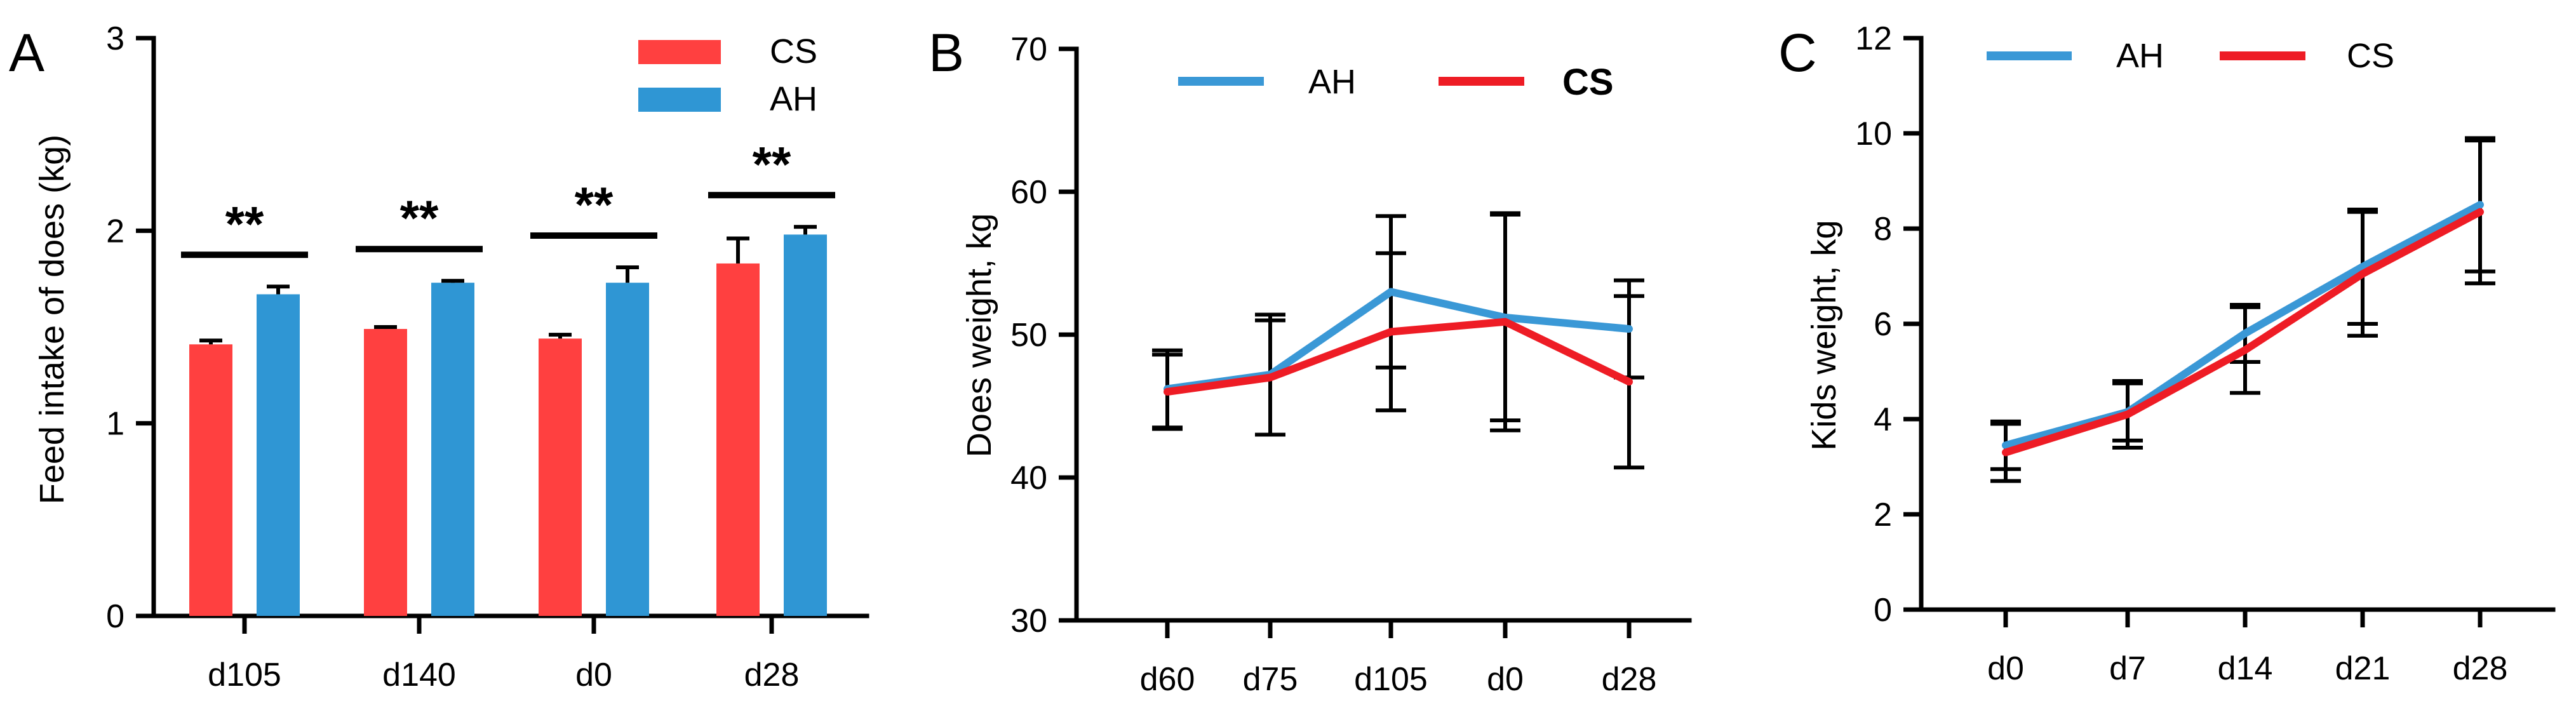  I want to click on panel-b-xtick-label-d28: d28, so click(1629, 679).